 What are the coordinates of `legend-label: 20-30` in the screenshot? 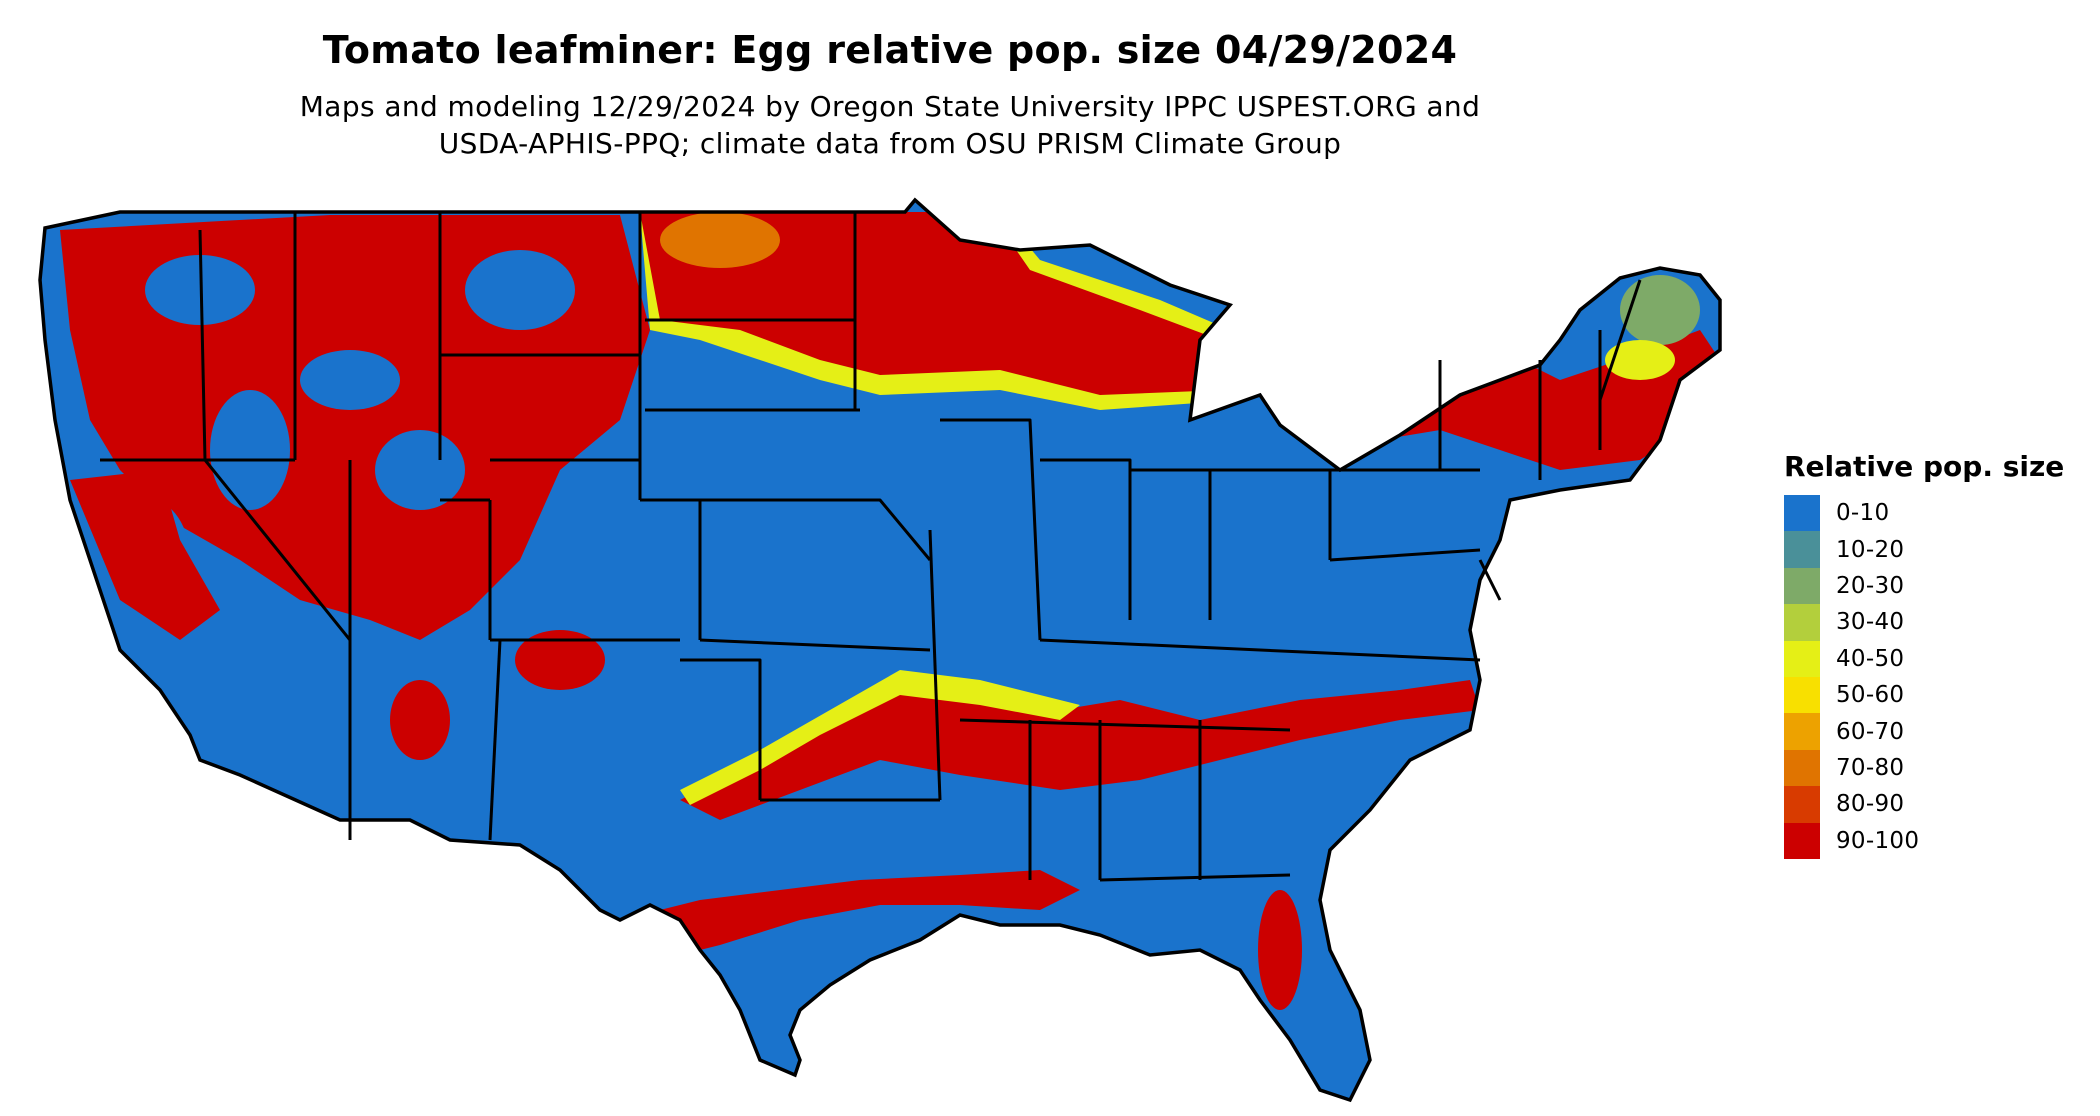 It's located at (1870, 585).